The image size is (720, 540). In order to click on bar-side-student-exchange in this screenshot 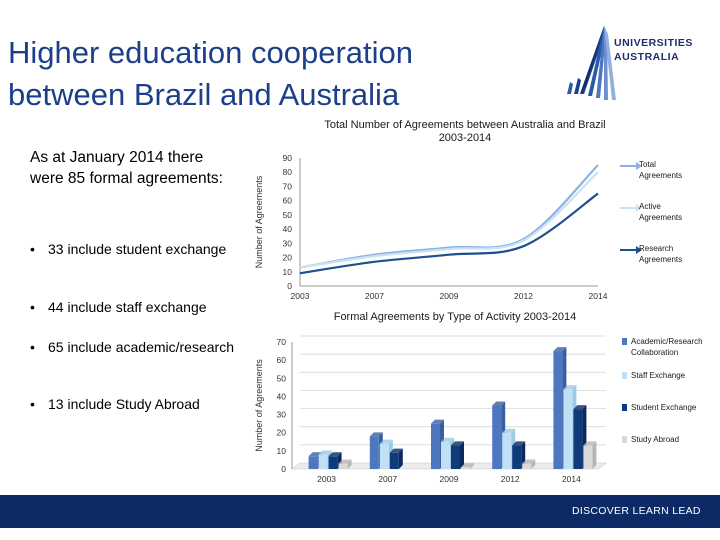, I will do `click(462, 455)`.